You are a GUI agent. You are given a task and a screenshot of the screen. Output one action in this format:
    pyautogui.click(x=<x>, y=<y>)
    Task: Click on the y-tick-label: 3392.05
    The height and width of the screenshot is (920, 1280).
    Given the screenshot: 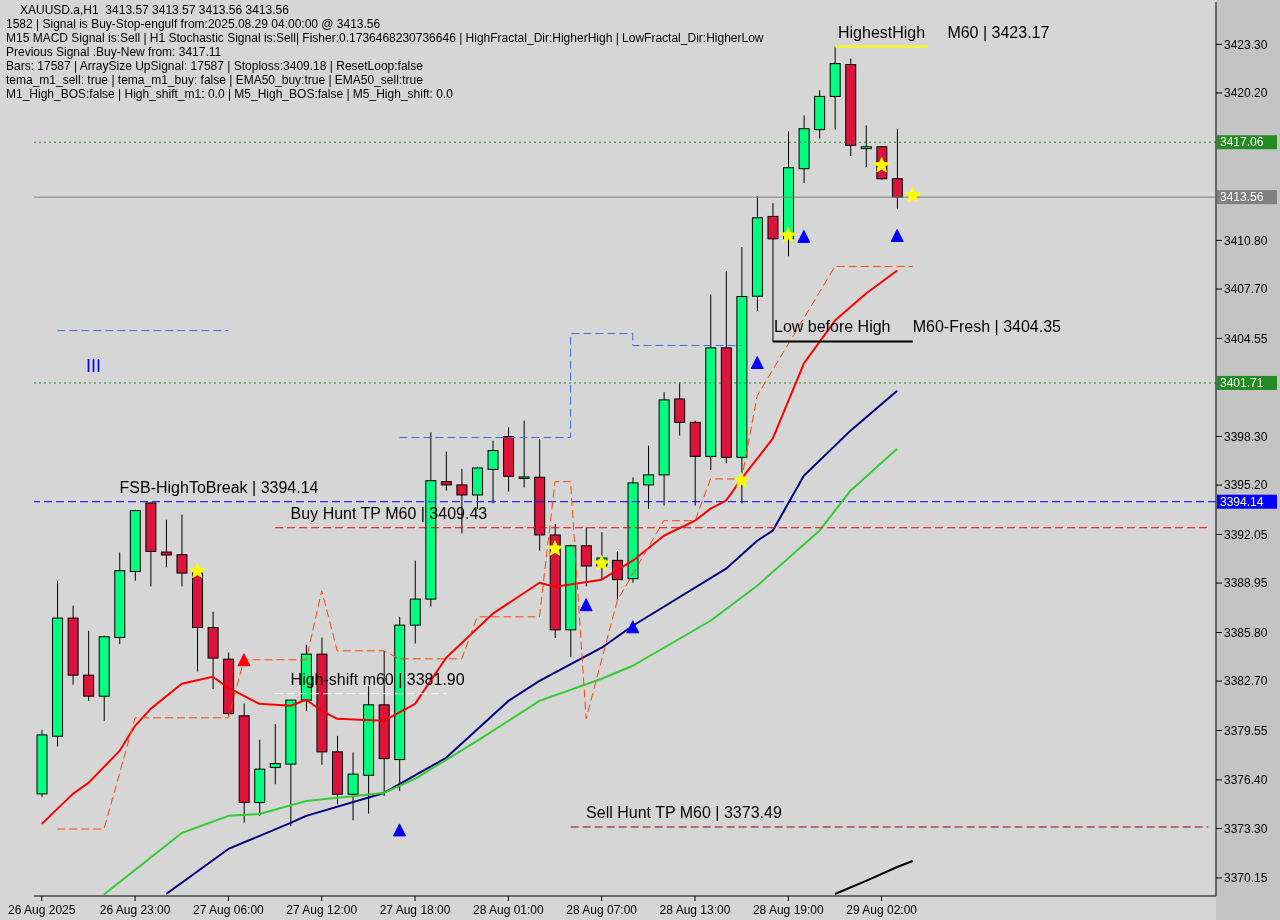 What is the action you would take?
    pyautogui.click(x=1246, y=534)
    